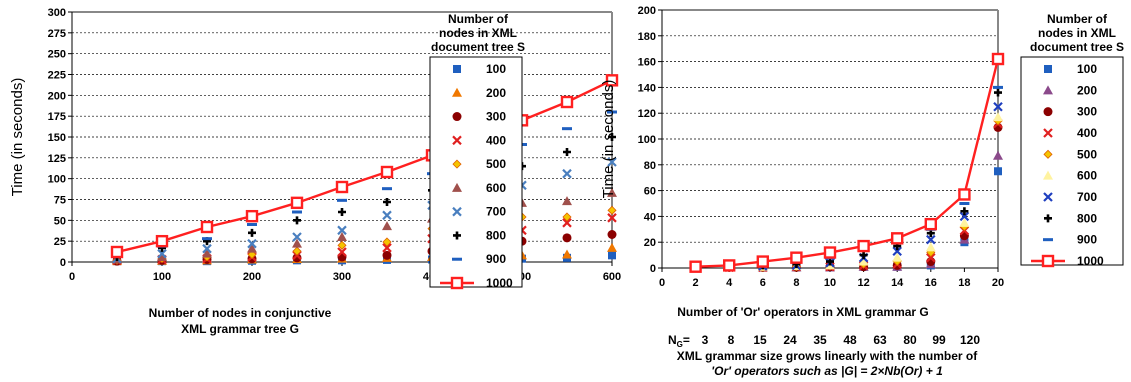  I want to click on ng-value: 99, so click(939, 340).